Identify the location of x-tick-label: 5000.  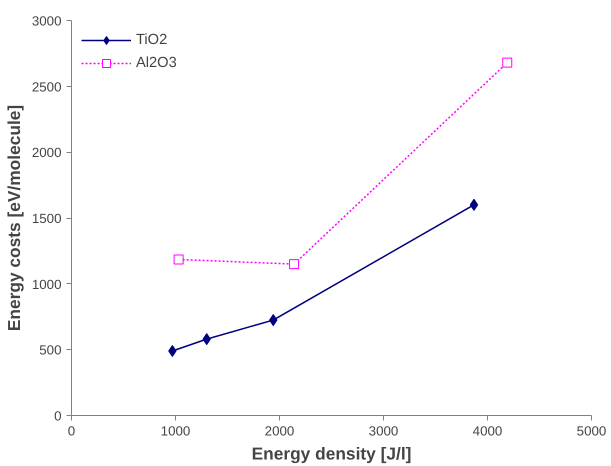
(591, 431).